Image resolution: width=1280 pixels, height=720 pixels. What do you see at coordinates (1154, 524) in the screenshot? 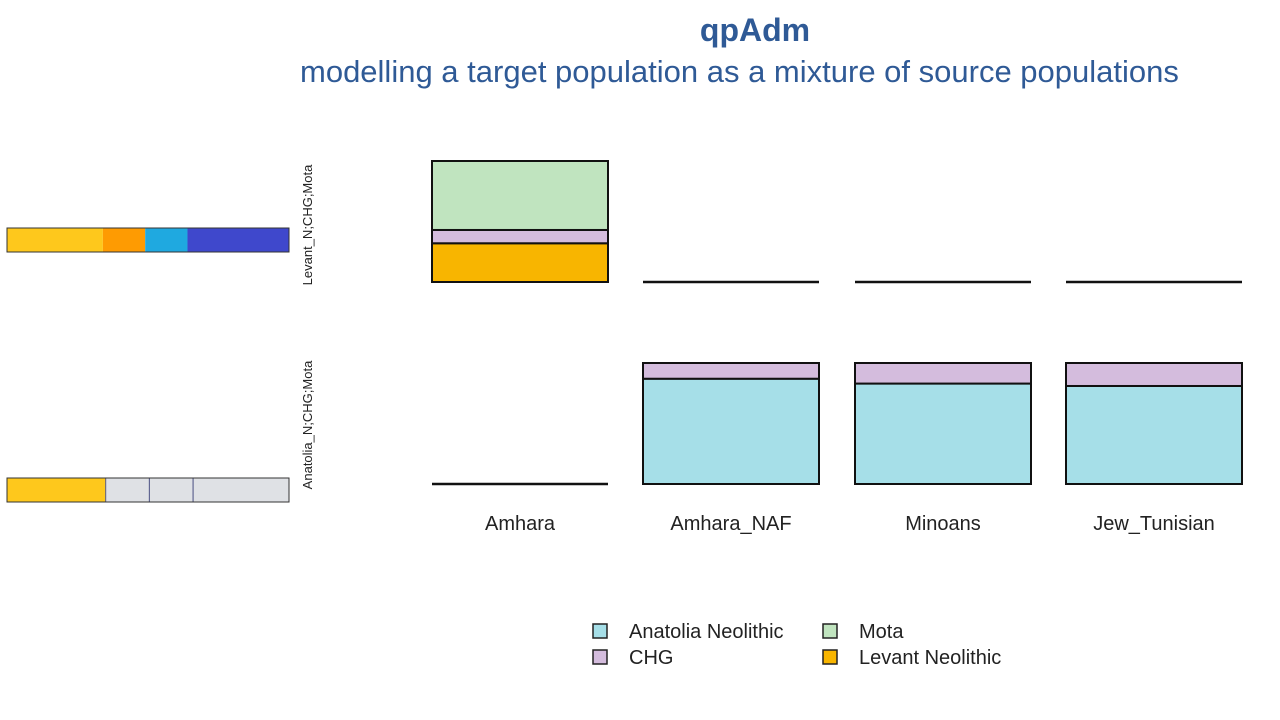
I see `x-tick-label: Jew_Tunisian` at bounding box center [1154, 524].